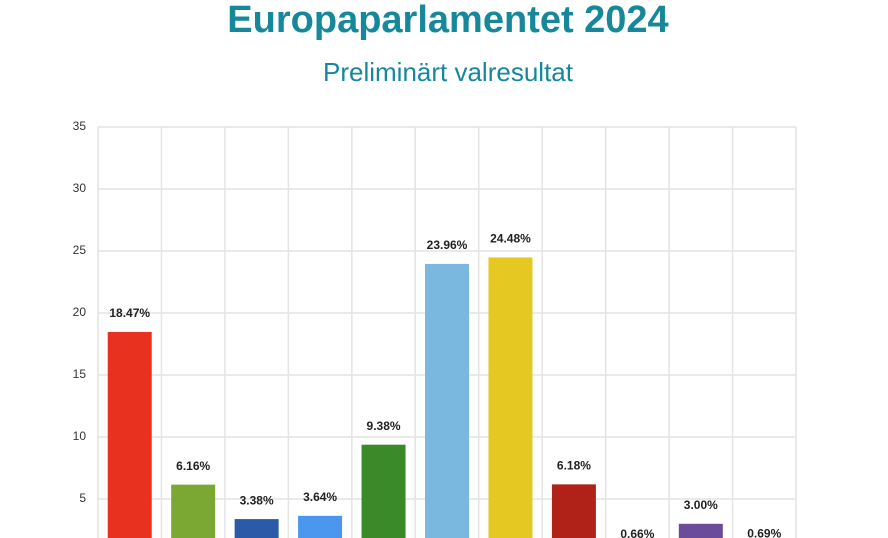 Image resolution: width=888 pixels, height=538 pixels. What do you see at coordinates (82, 498) in the screenshot?
I see `y-tick-label: 5` at bounding box center [82, 498].